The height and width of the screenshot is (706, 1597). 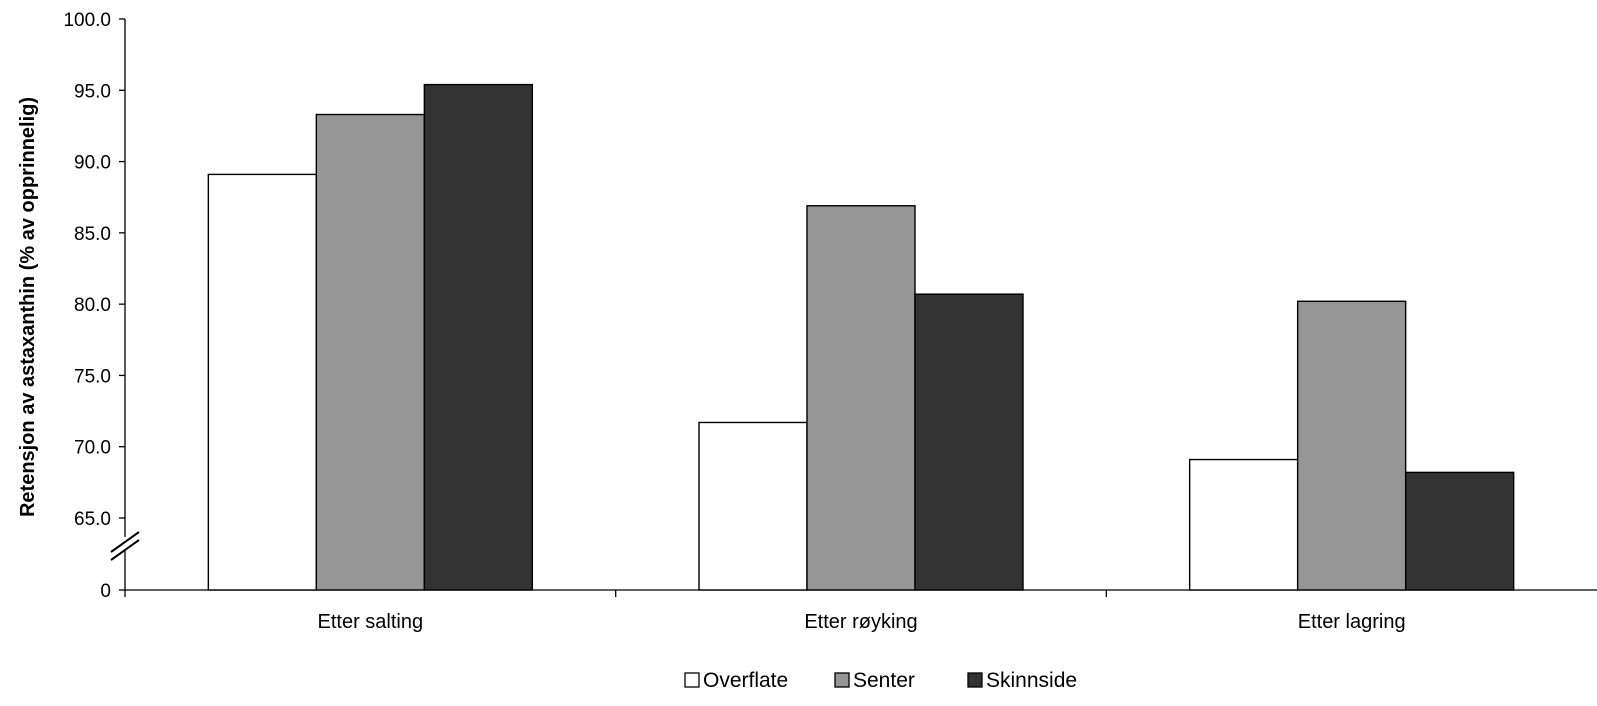 I want to click on y-tick-label: 100.0, so click(x=87, y=20).